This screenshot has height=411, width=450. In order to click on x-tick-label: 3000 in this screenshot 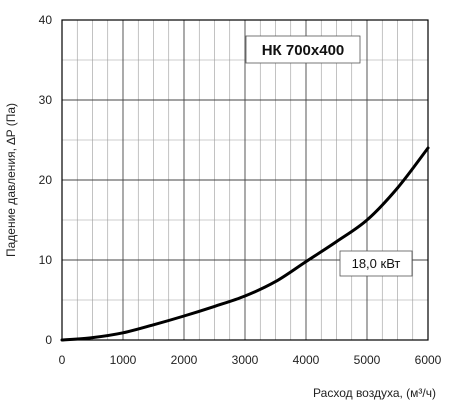, I will do `click(245, 360)`.